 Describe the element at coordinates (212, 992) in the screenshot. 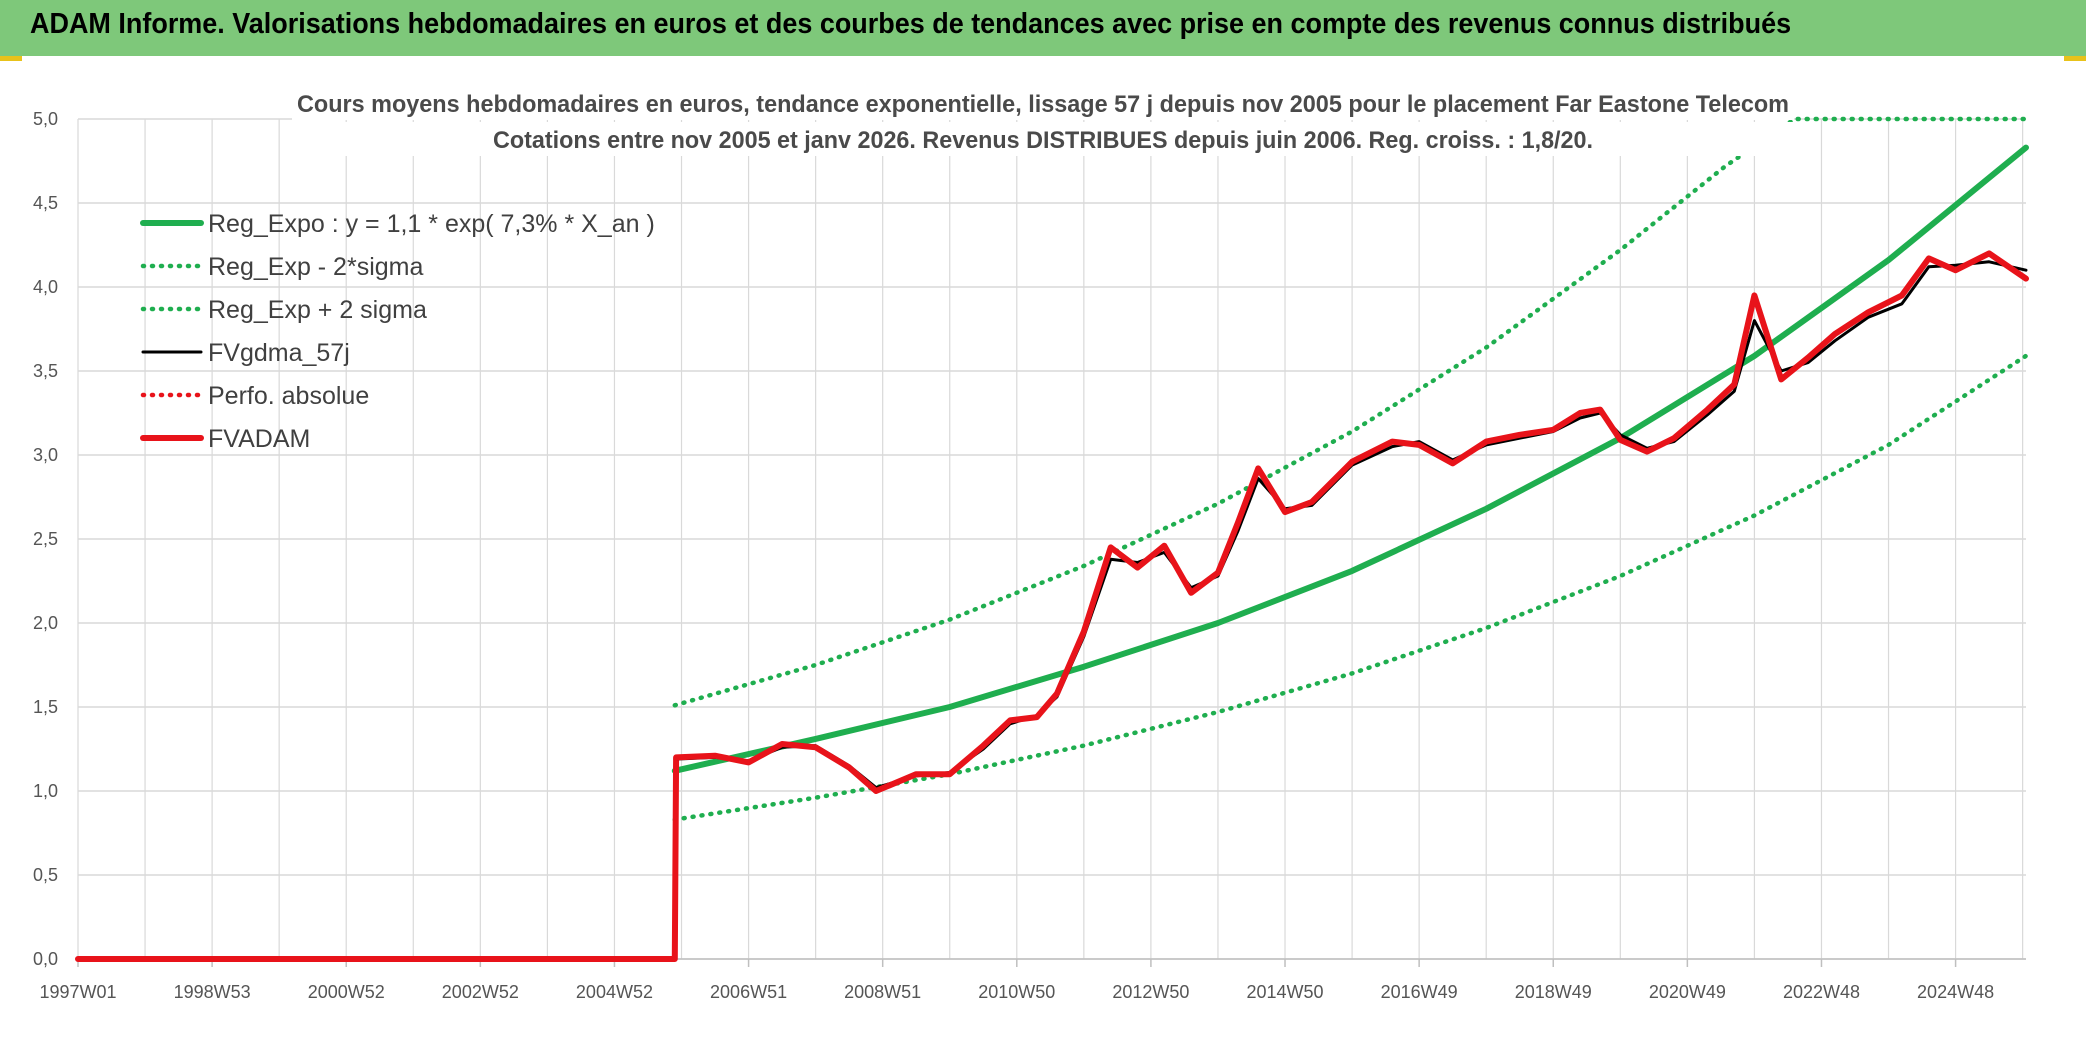

I see `x-tick-label: 1998W53` at that location.